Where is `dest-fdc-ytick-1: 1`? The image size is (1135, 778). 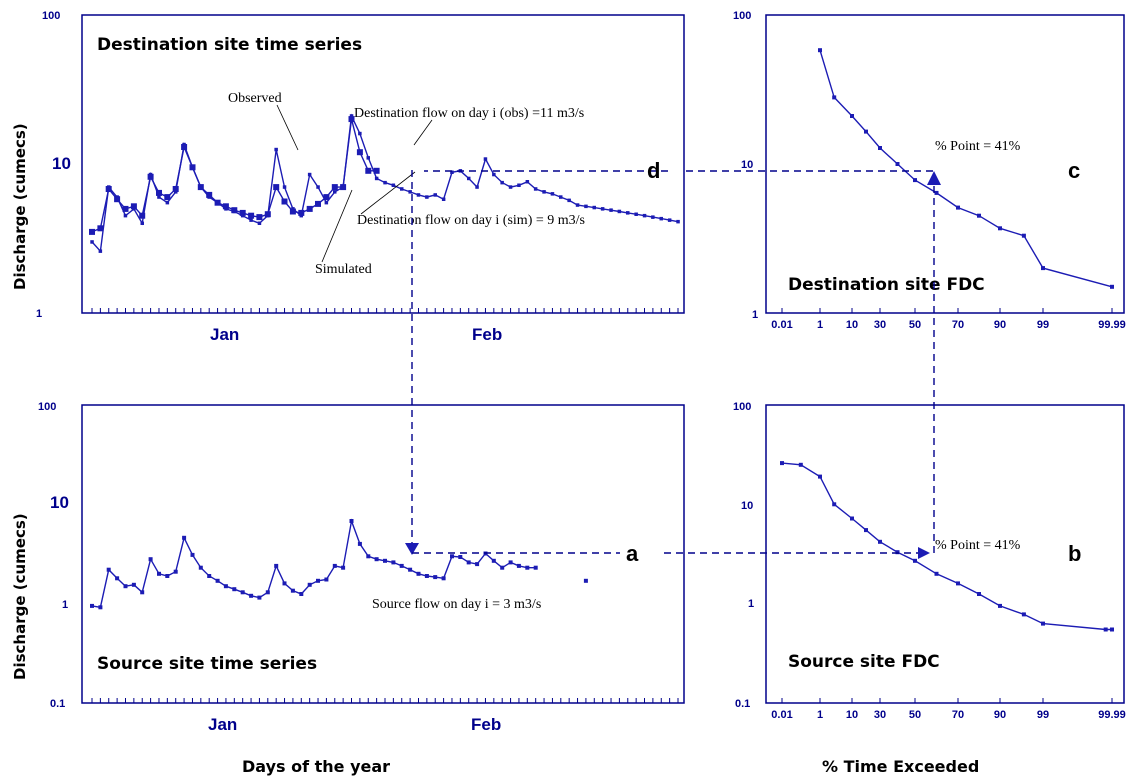
dest-fdc-ytick-1: 1 is located at coordinates (755, 315).